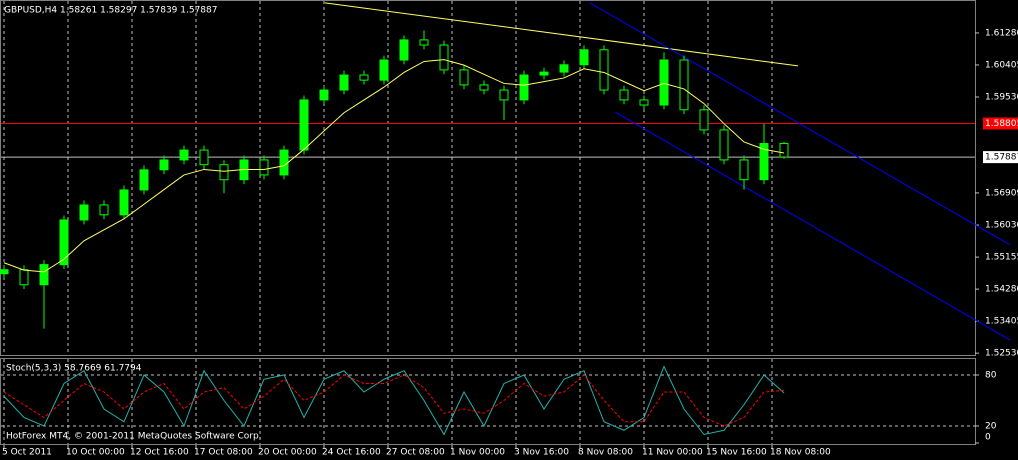 This screenshot has height=460, width=1018. I want to click on stoch-tick-label: 80, so click(991, 376).